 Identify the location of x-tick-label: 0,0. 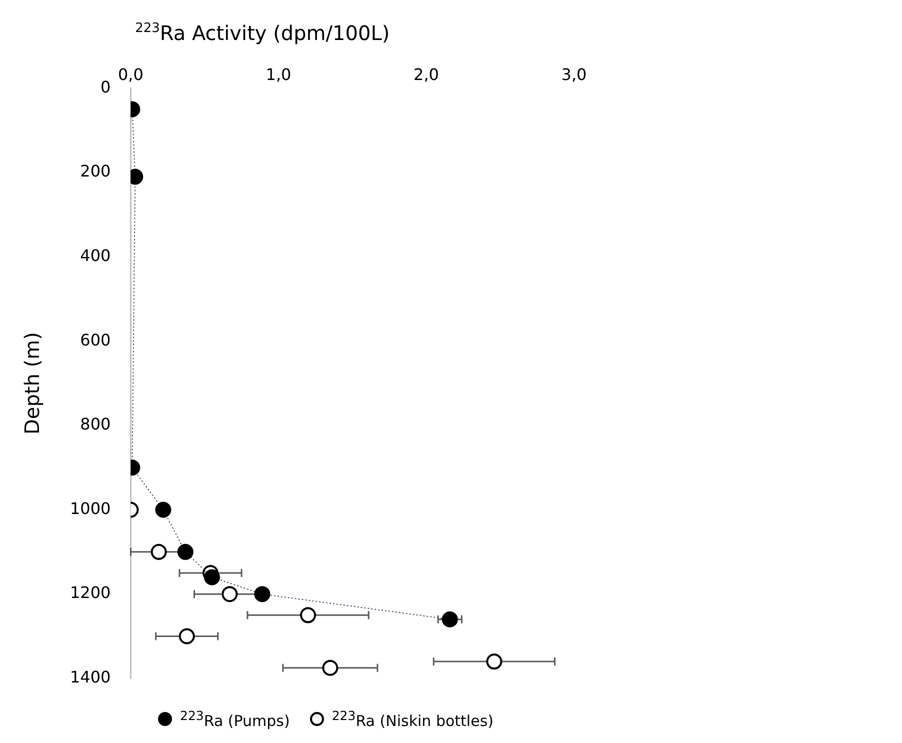
(131, 74).